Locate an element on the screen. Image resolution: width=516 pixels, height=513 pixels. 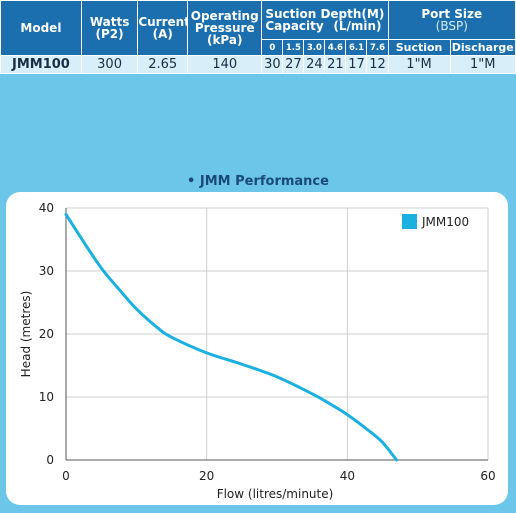
header-op-pressure-2: Pressure is located at coordinates (224, 28).